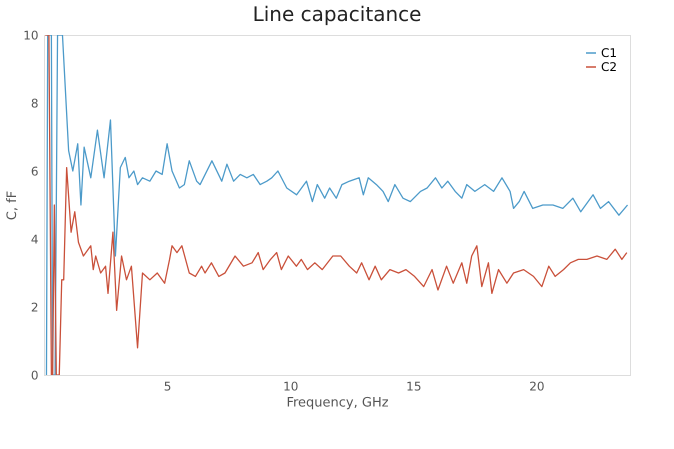  What do you see at coordinates (12, 205) in the screenshot?
I see `y-axis-title: C, fF` at bounding box center [12, 205].